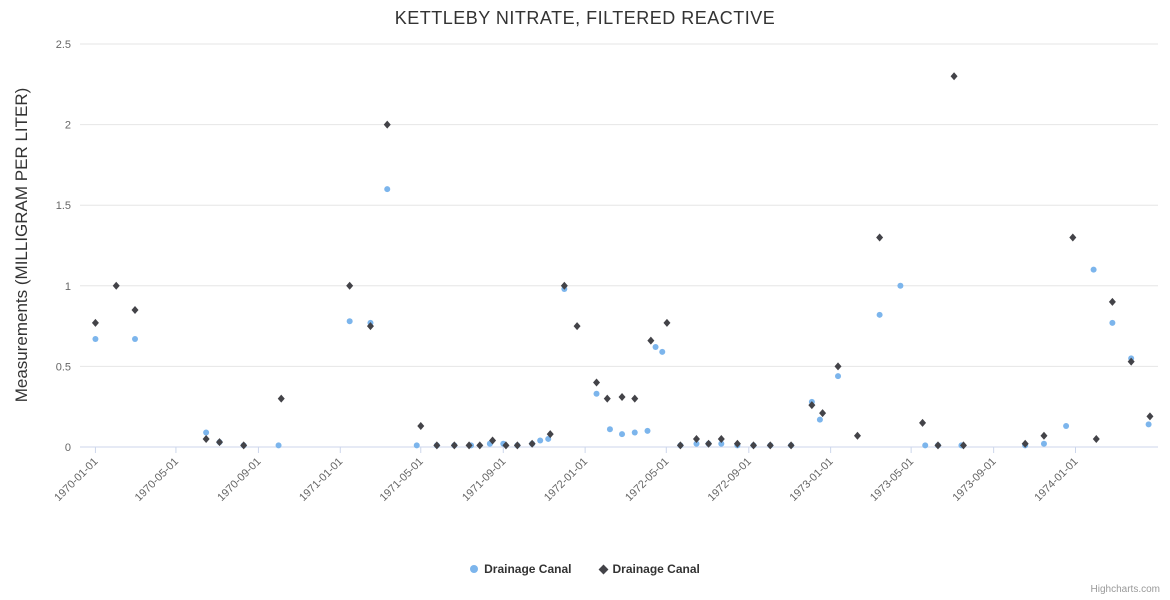 This screenshot has width=1170, height=600. Describe the element at coordinates (974, 480) in the screenshot. I see `x-tick-label: 1973-09-01` at that location.